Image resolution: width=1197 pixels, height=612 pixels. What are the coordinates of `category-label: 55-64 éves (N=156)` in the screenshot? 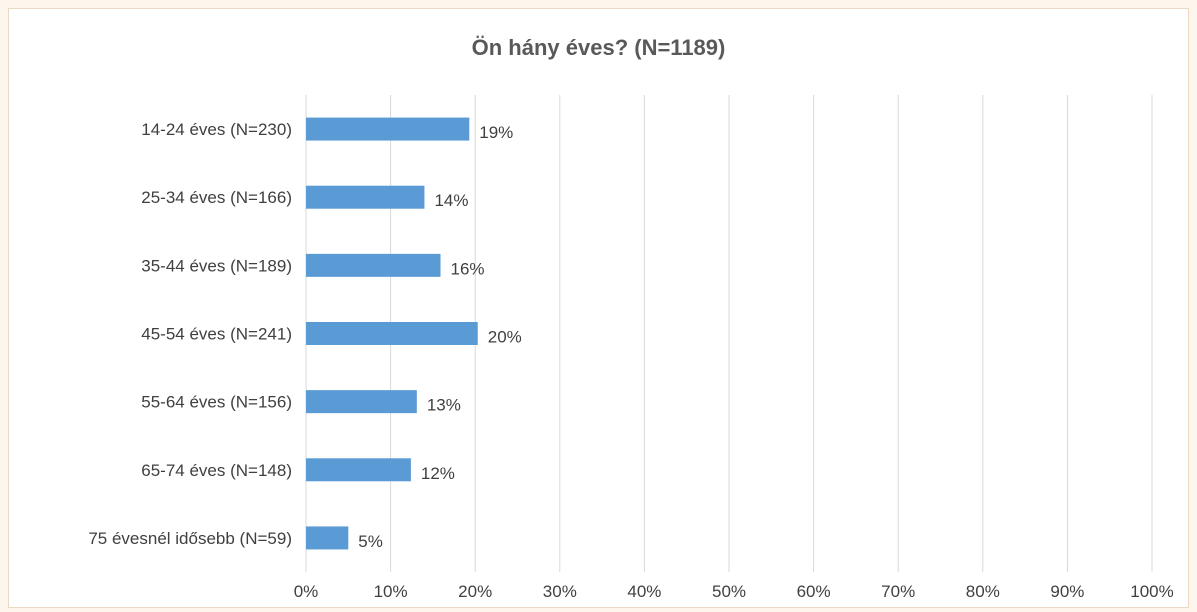 It's located at (216, 402).